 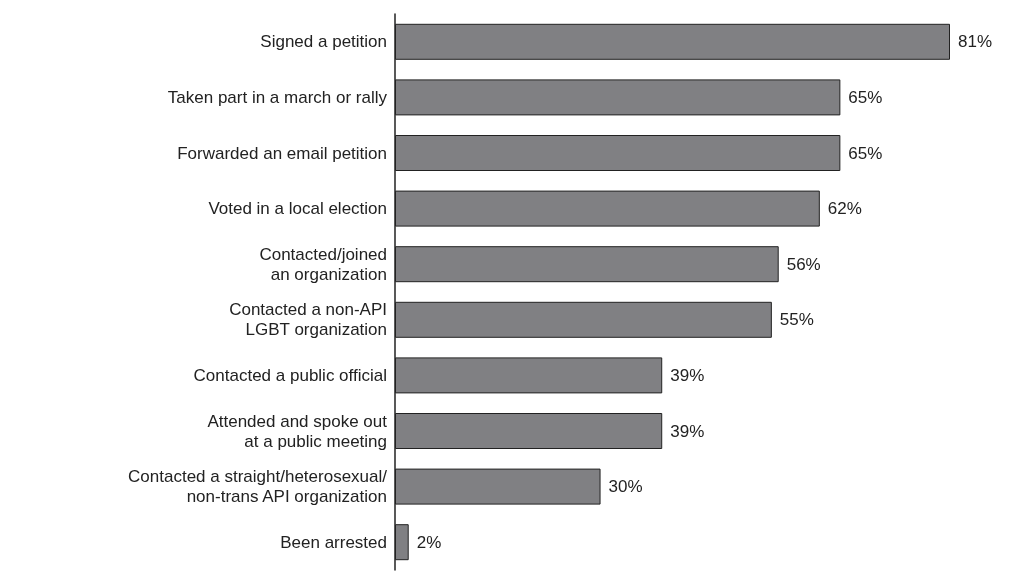 What do you see at coordinates (429, 542) in the screenshot?
I see `data-label: 2%` at bounding box center [429, 542].